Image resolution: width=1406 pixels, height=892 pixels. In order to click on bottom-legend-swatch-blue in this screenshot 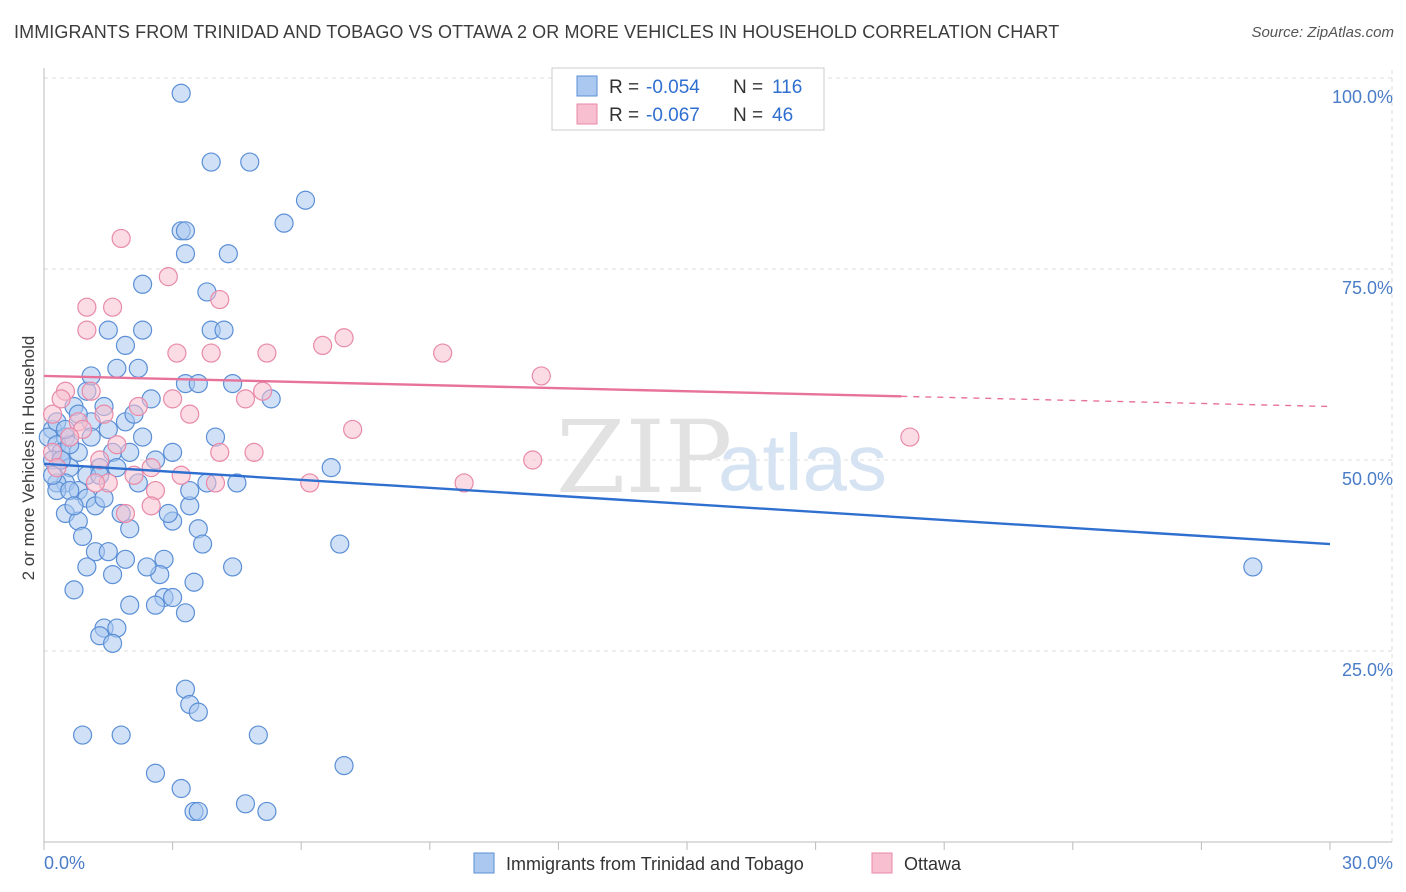, I will do `click(484, 863)`.